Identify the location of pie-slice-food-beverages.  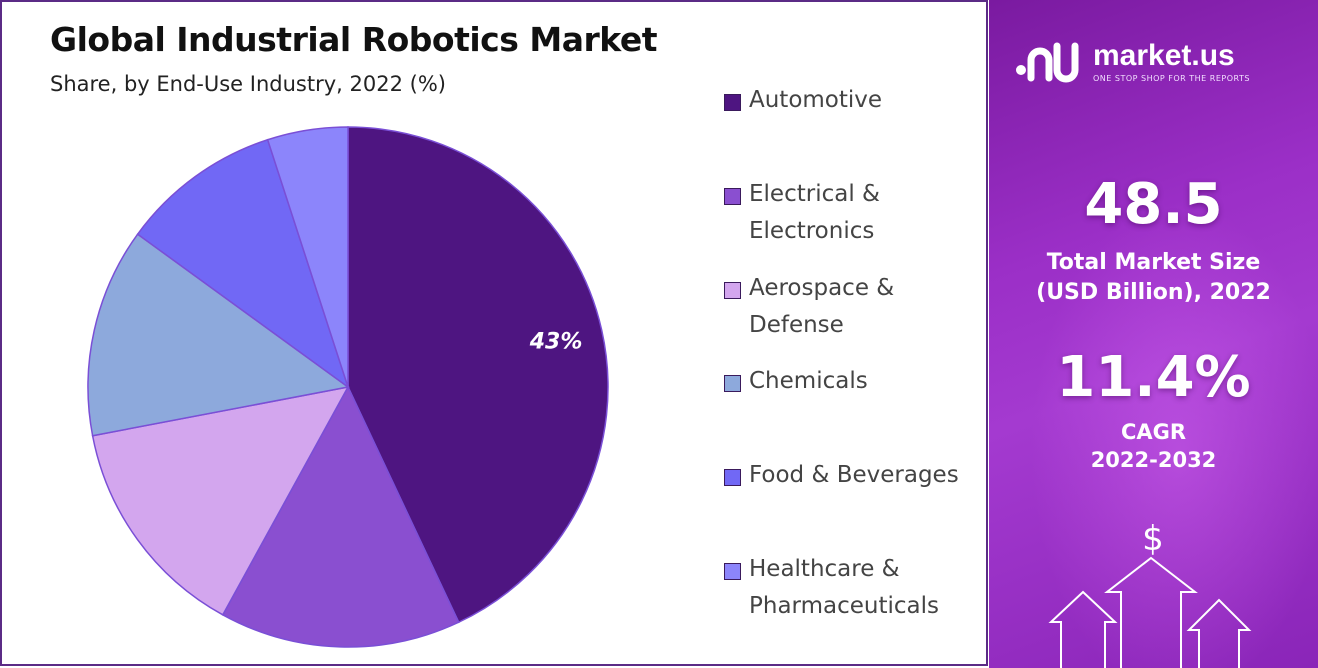
(243, 263).